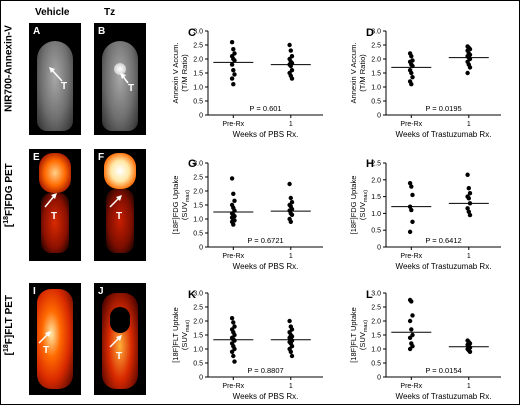  Describe the element at coordinates (101, 291) in the screenshot. I see `panel-letter-j: J` at that location.